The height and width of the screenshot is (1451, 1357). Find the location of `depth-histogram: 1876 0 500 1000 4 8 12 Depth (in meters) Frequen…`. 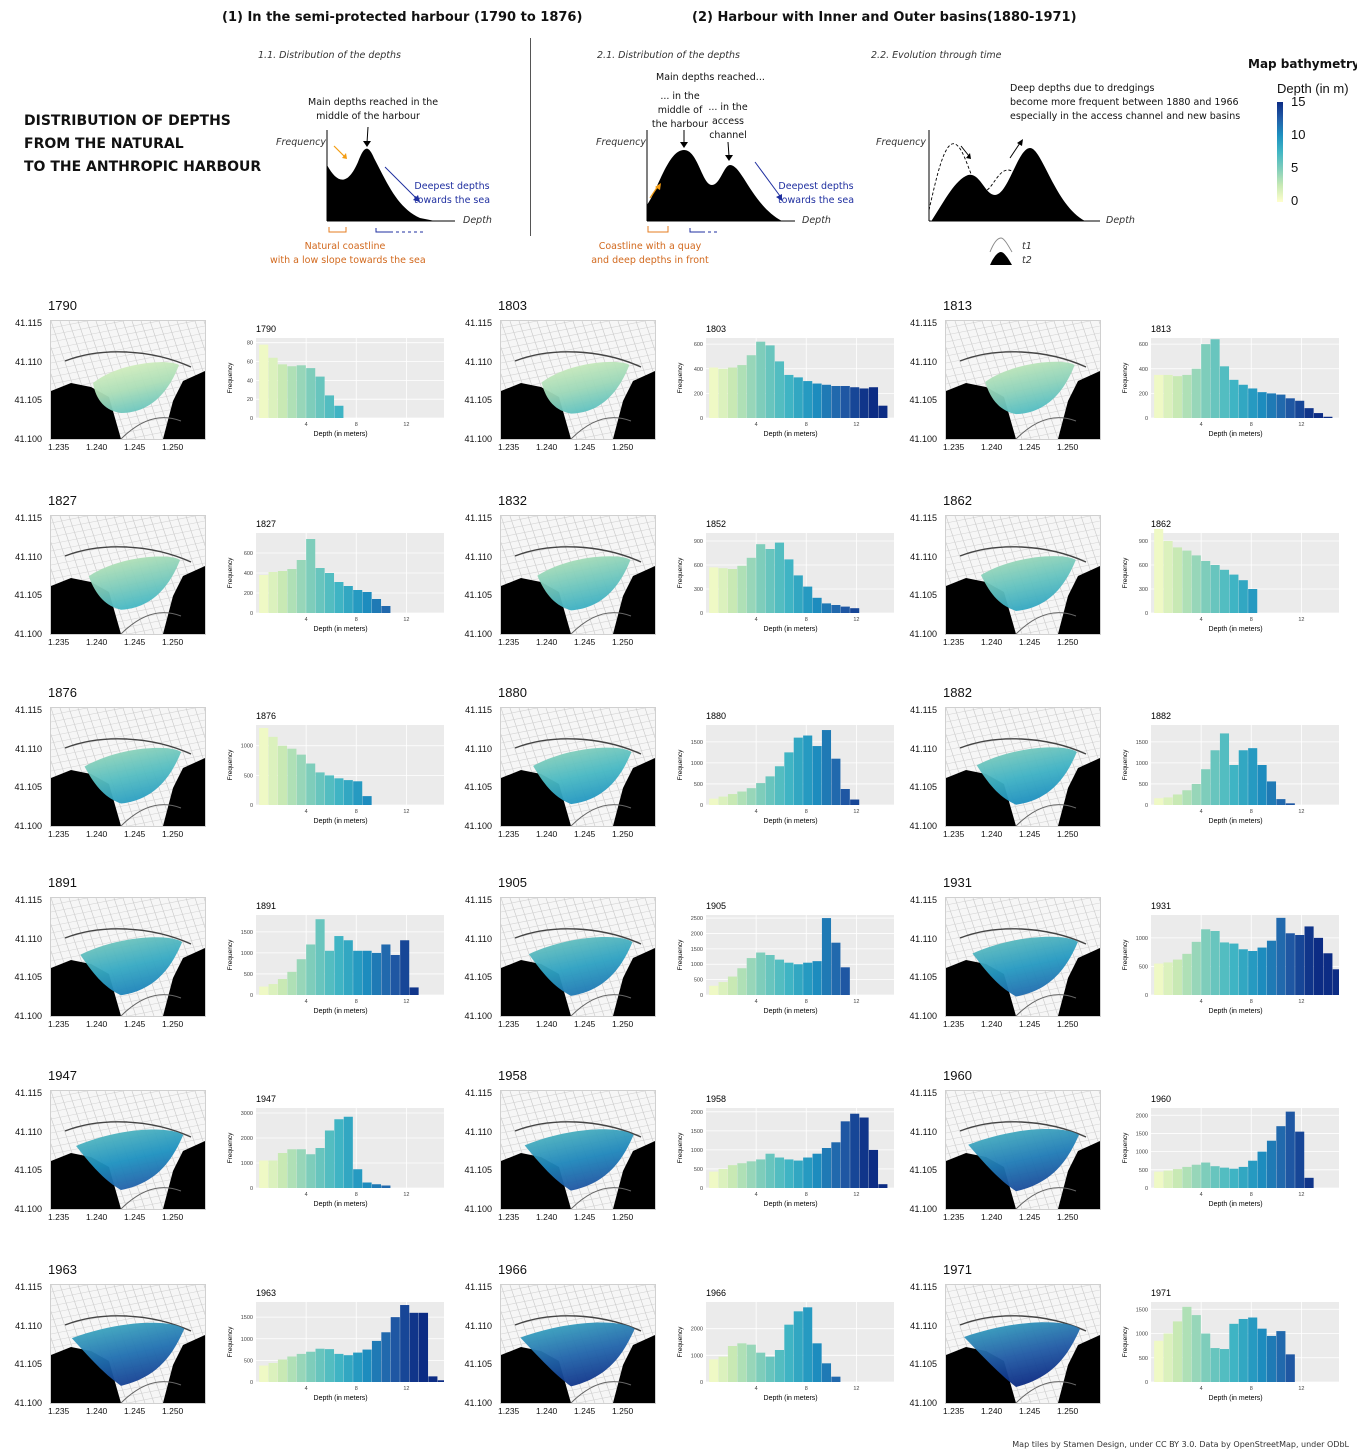

depth-histogram: 1876 0 500 1000 4 8 12 Depth (in meters) Frequen… is located at coordinates (335, 768).